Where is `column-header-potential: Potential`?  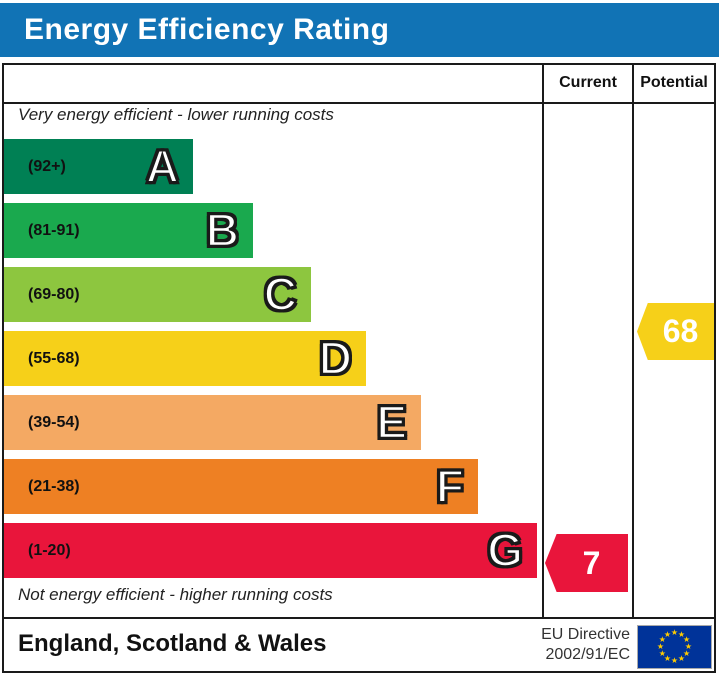
column-header-potential: Potential is located at coordinates (674, 82).